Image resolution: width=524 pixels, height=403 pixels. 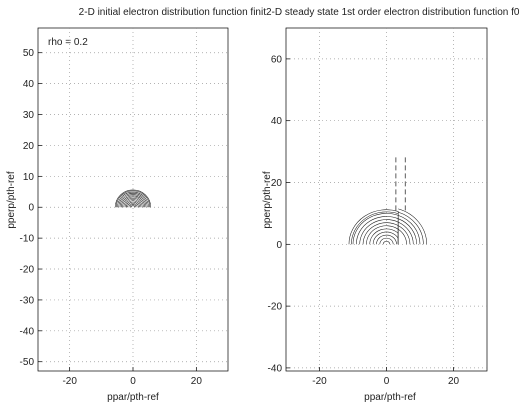 I want to click on rho-annotation: rho = 0.2, so click(x=68, y=42).